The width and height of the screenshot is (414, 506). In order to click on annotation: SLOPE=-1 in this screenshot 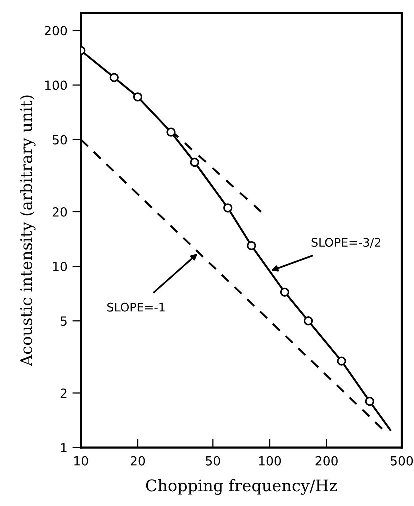, I will do `click(136, 307)`.